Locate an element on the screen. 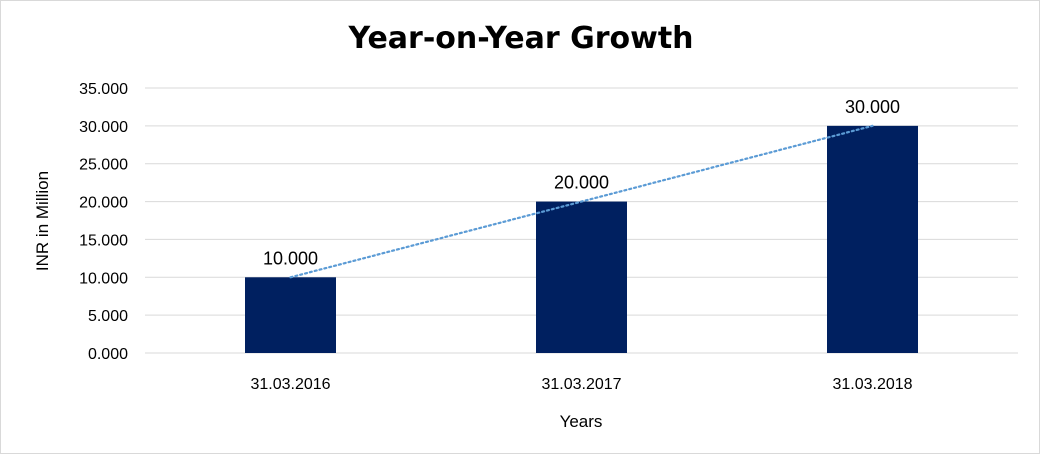 The height and width of the screenshot is (456, 1042). x-axis-title: Years is located at coordinates (581, 421).